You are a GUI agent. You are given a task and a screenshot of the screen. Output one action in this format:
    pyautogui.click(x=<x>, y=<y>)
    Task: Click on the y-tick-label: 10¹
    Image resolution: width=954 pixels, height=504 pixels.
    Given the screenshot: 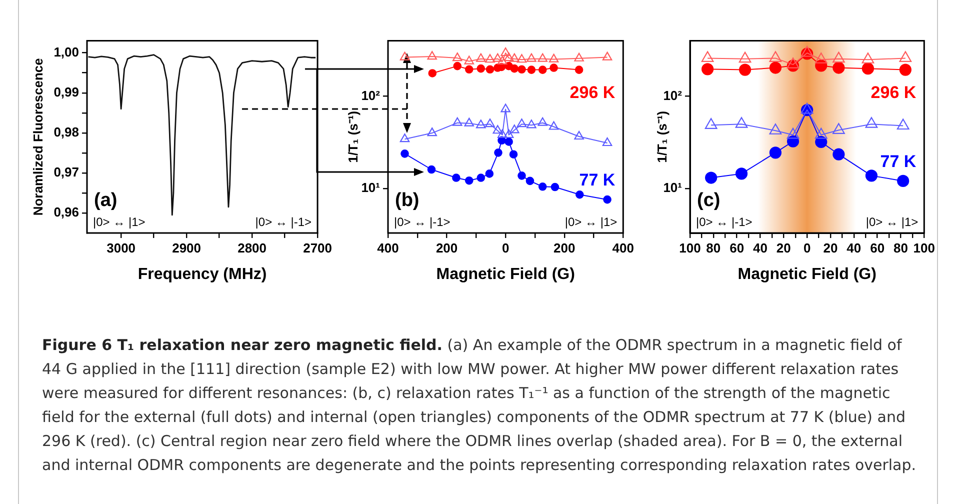 What is the action you would take?
    pyautogui.click(x=672, y=188)
    